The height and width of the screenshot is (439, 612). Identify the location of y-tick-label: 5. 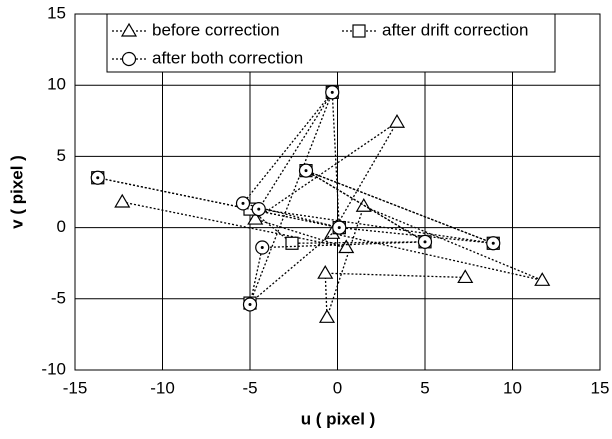
(61, 155).